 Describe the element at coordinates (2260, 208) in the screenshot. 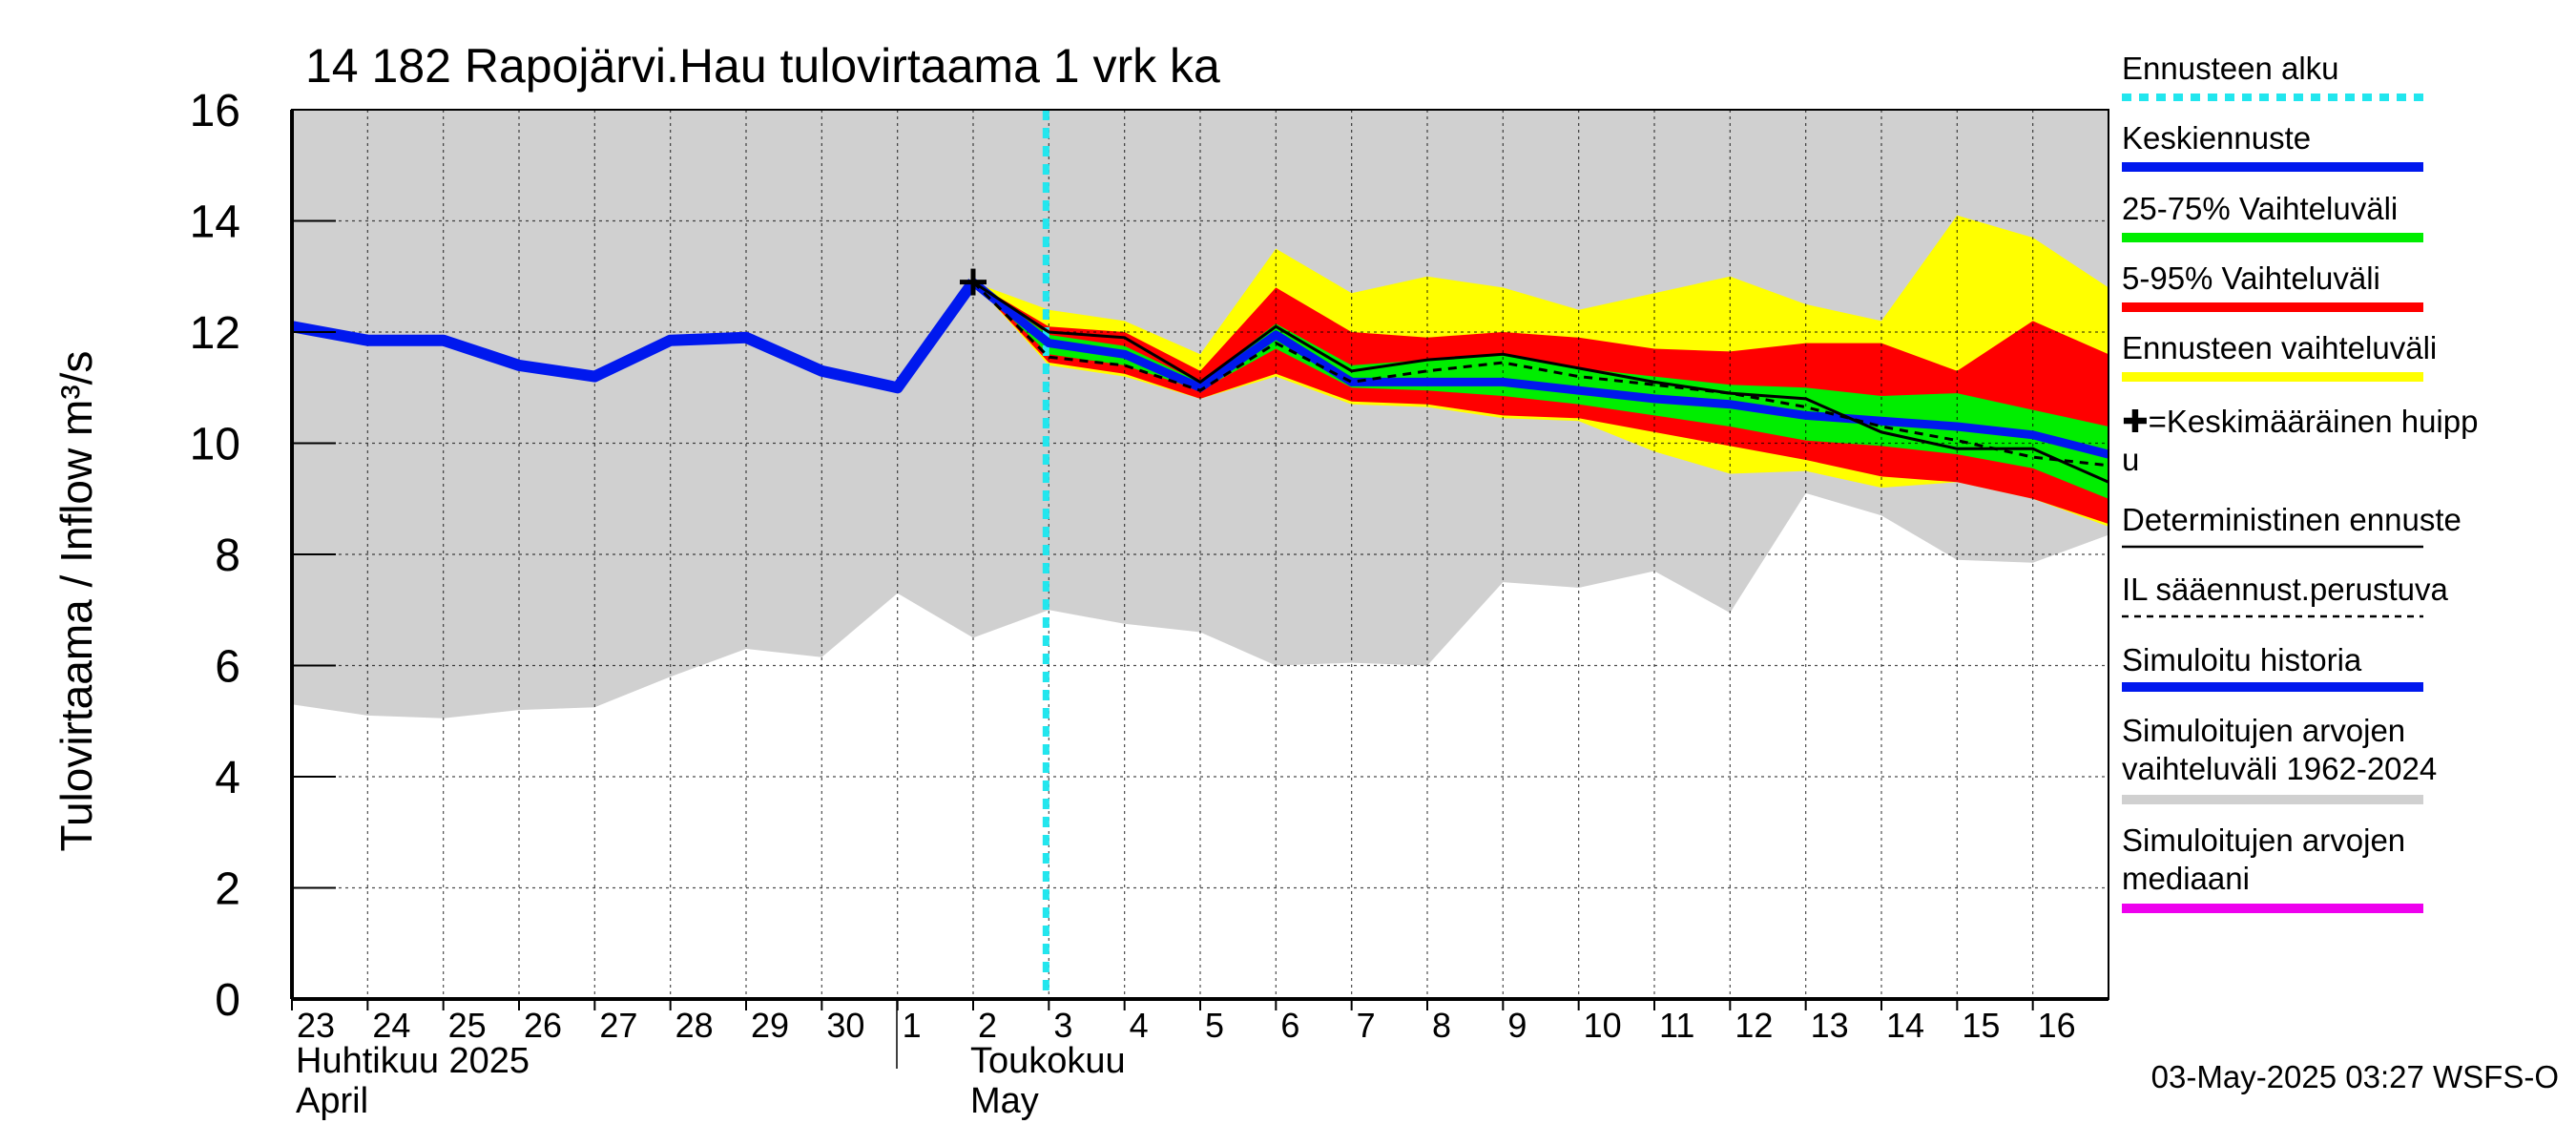

I see `legend-label: 25-75% Vaihteluväli` at that location.